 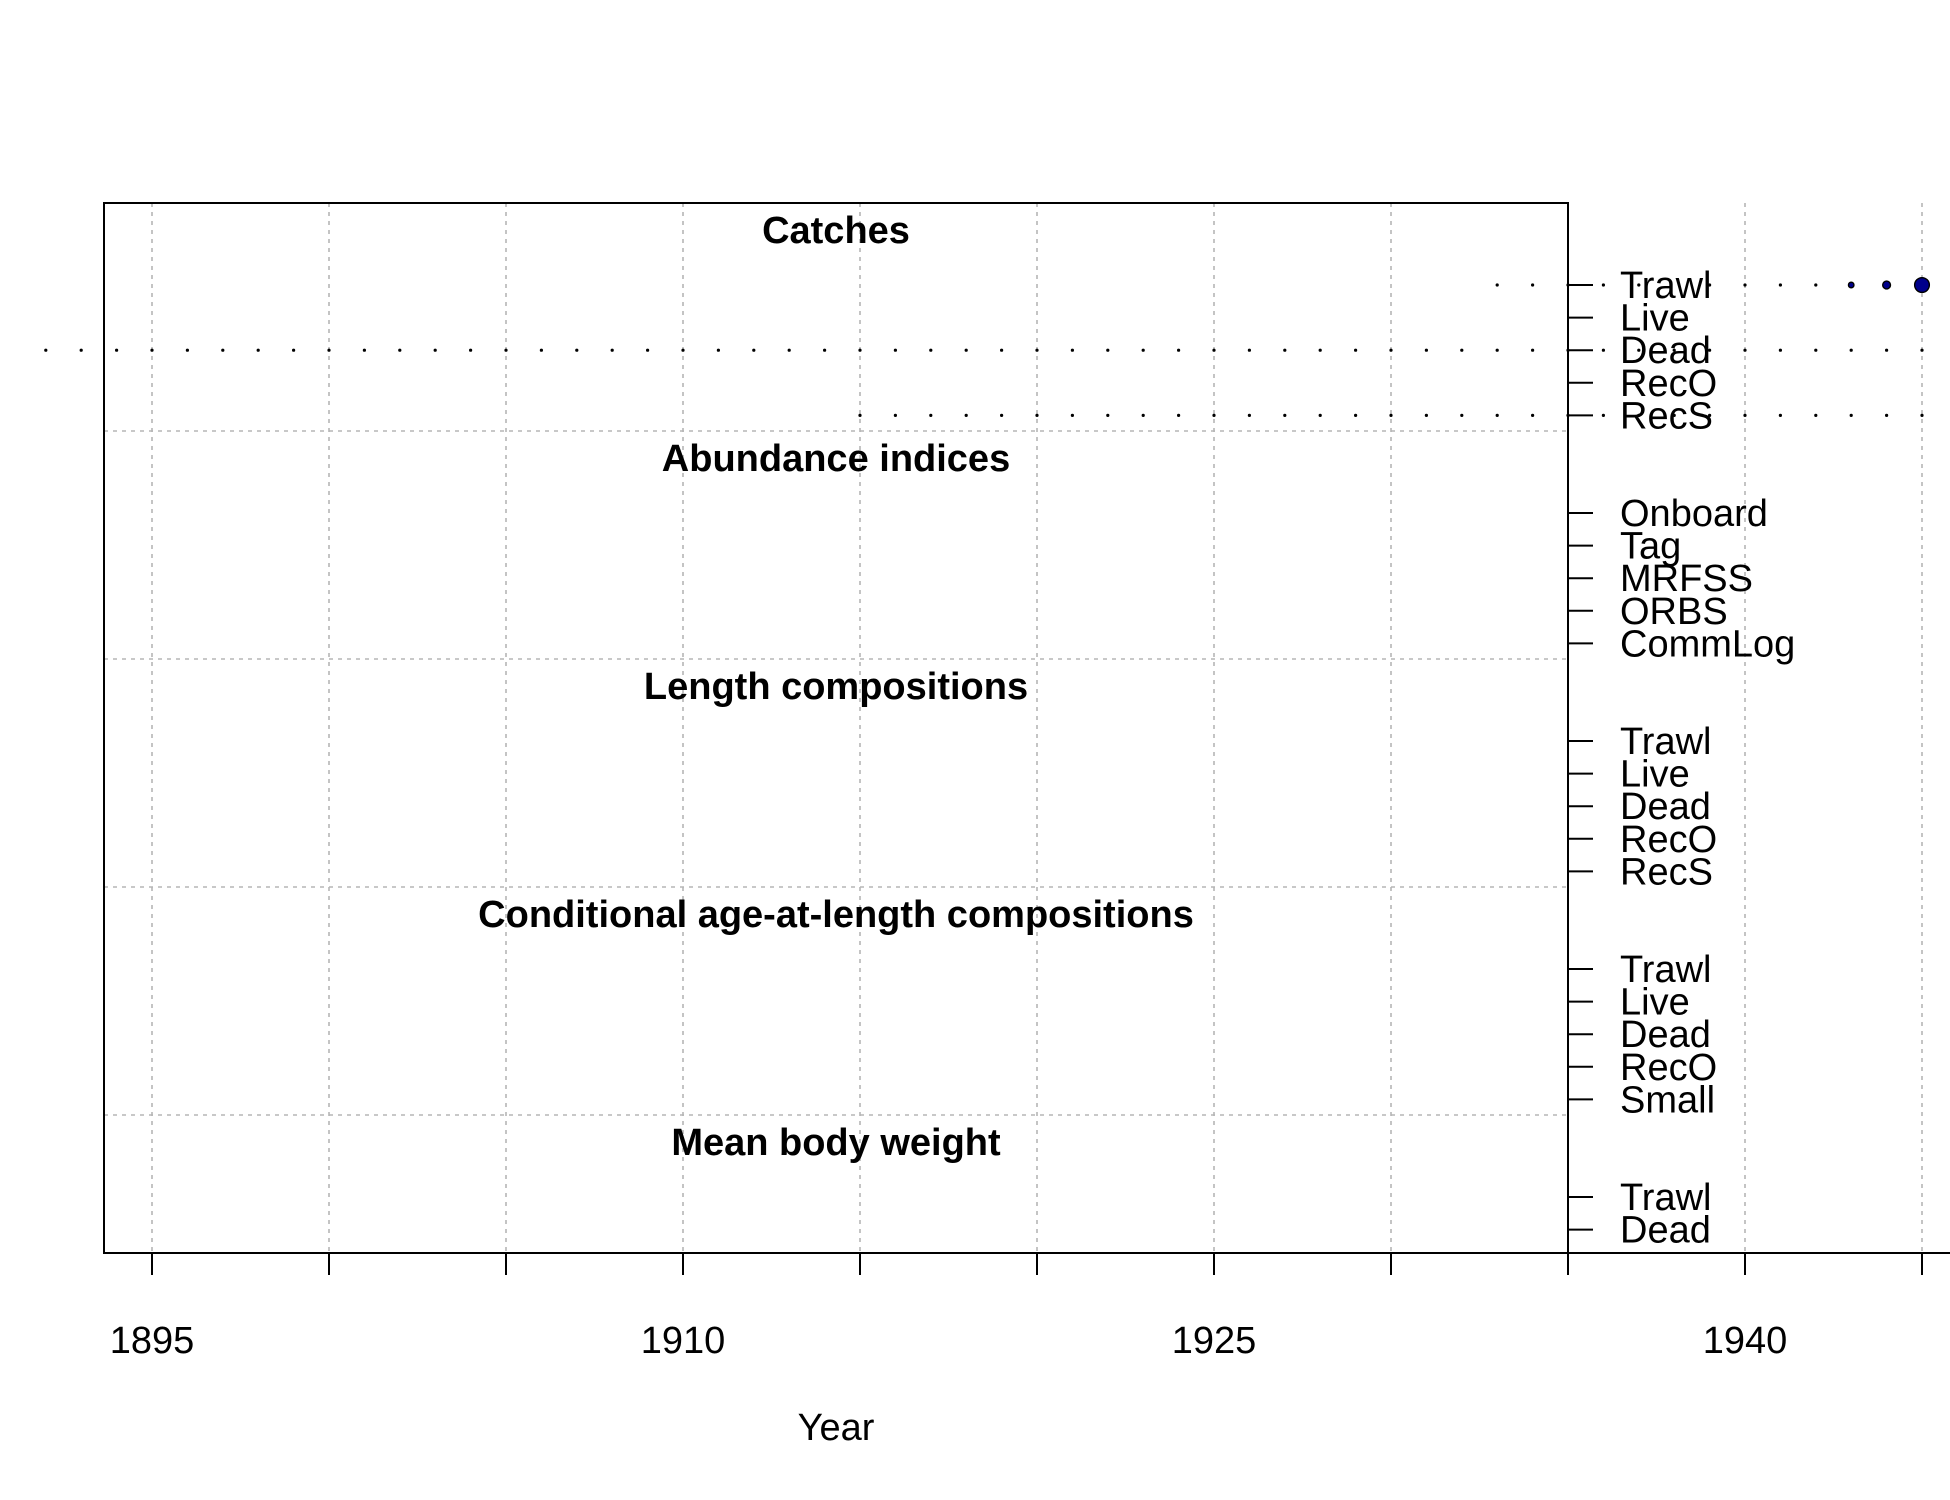 What do you see at coordinates (1674, 612) in the screenshot?
I see `row-label: ORBS` at bounding box center [1674, 612].